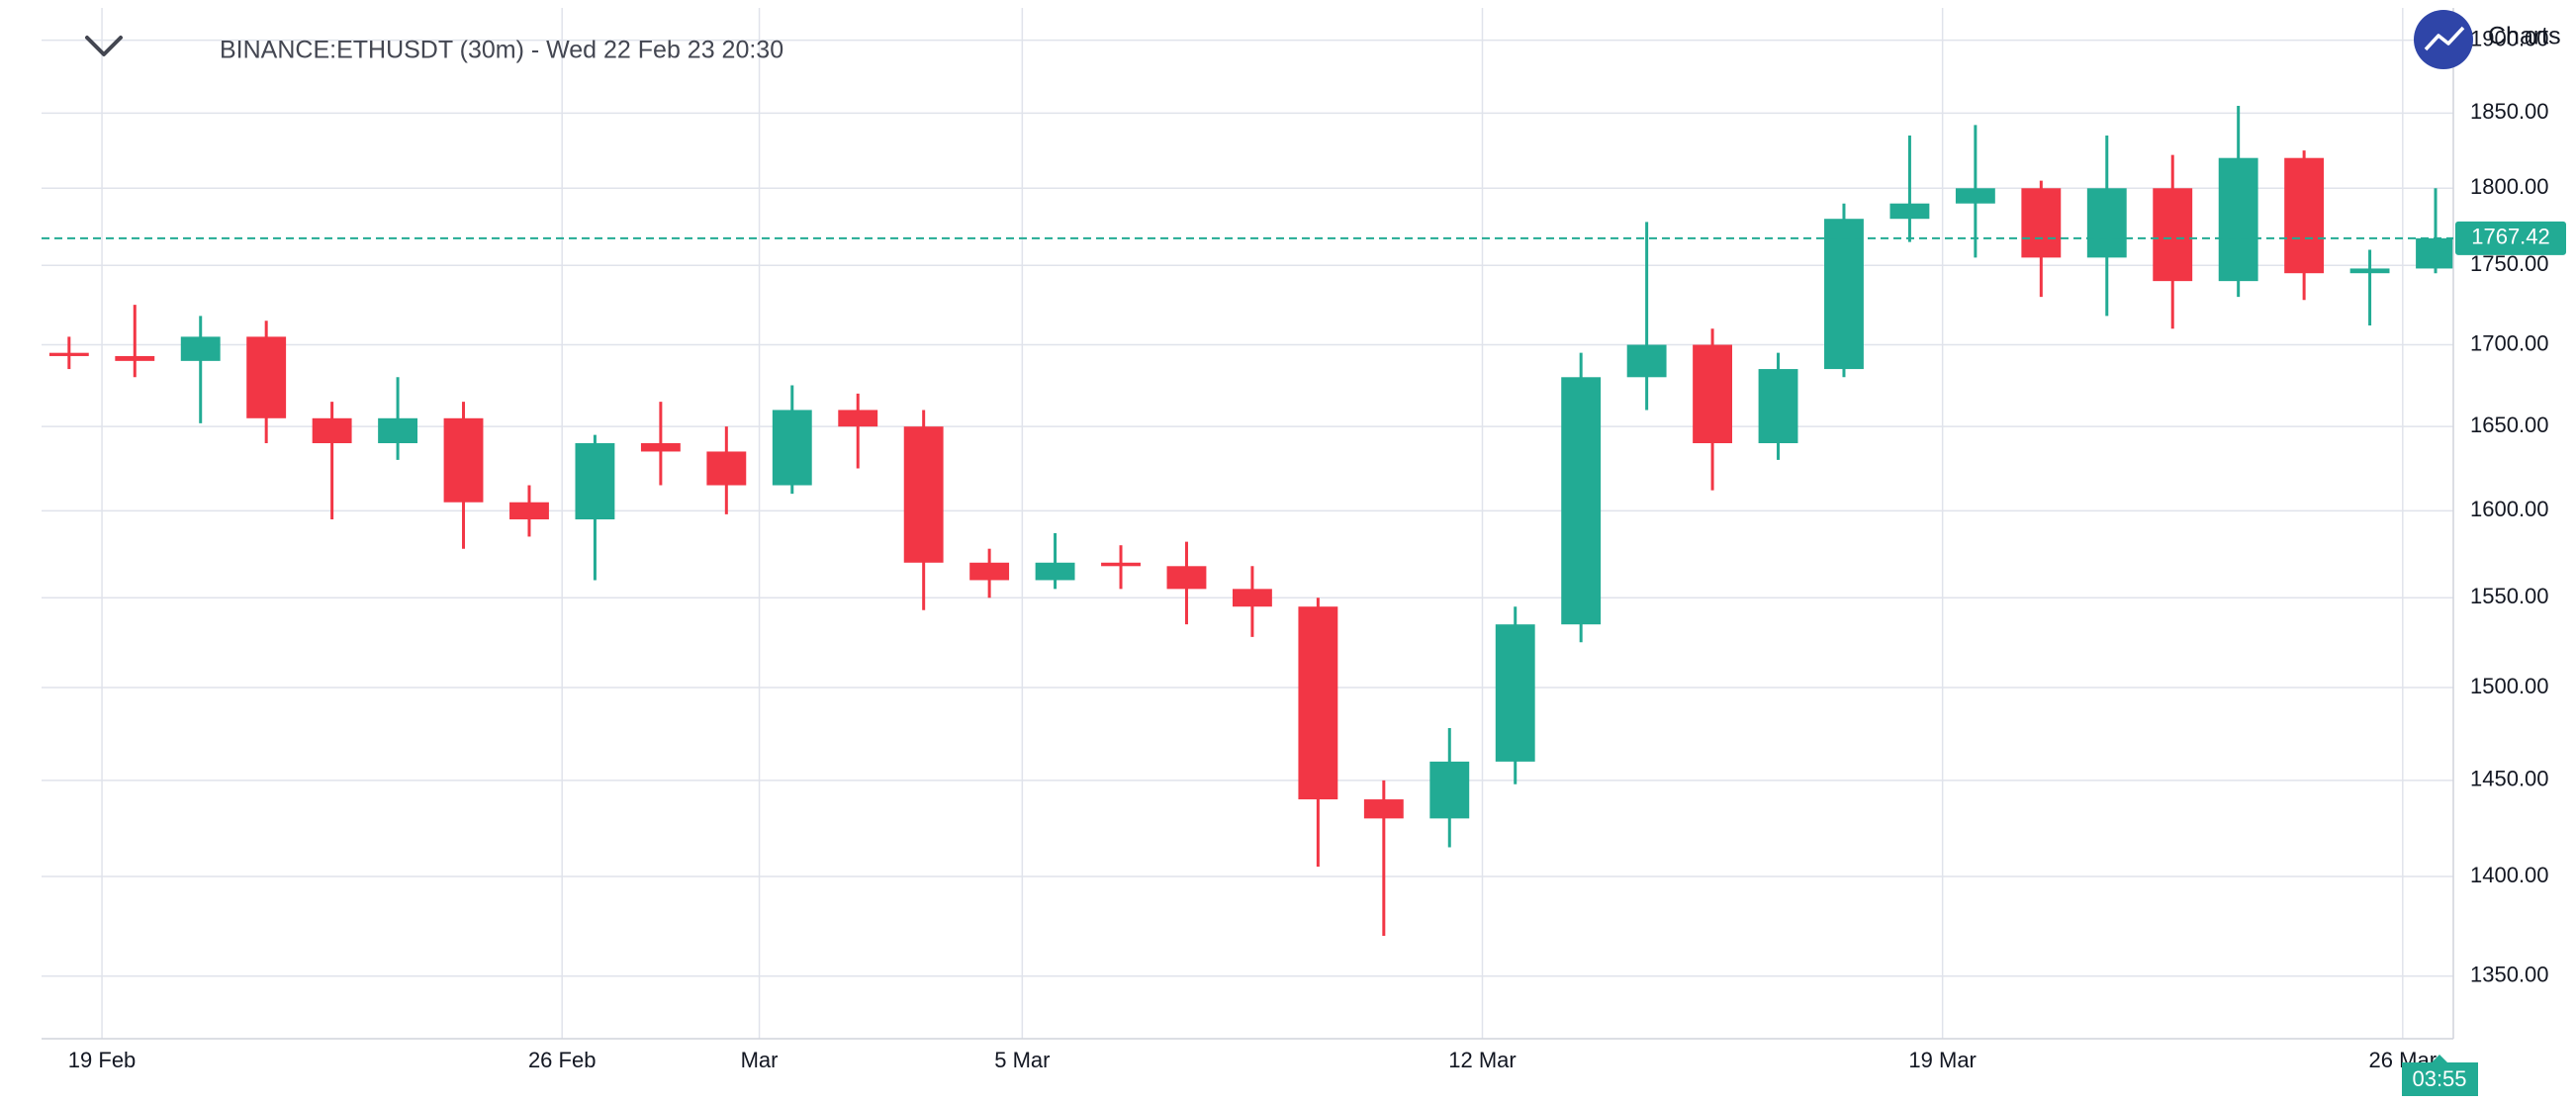 The width and height of the screenshot is (2576, 1104). What do you see at coordinates (2509, 38) in the screenshot?
I see `y-tick-label: 1900.00` at bounding box center [2509, 38].